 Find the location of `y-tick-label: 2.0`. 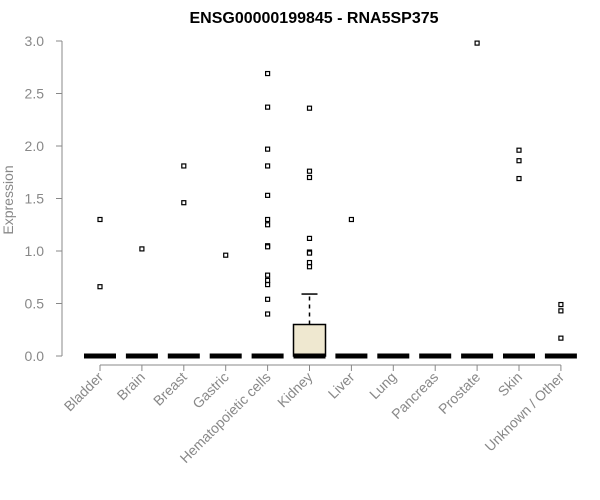

y-tick-label: 2.0 is located at coordinates (35, 146).